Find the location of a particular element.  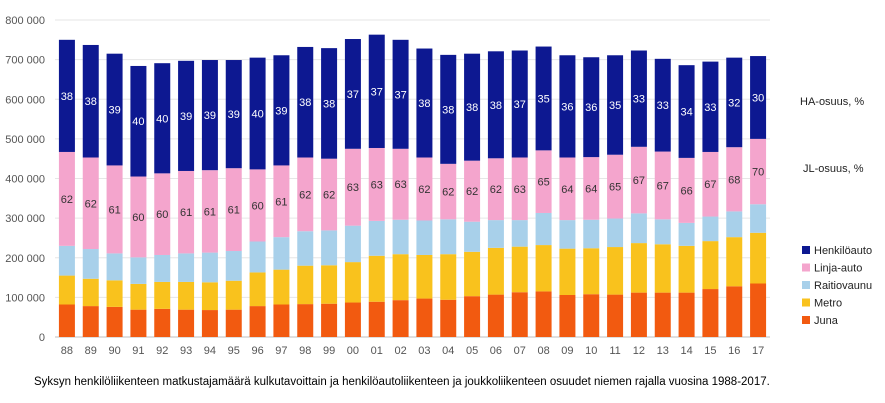

y-tick-label: 600 000 is located at coordinates (25, 100).